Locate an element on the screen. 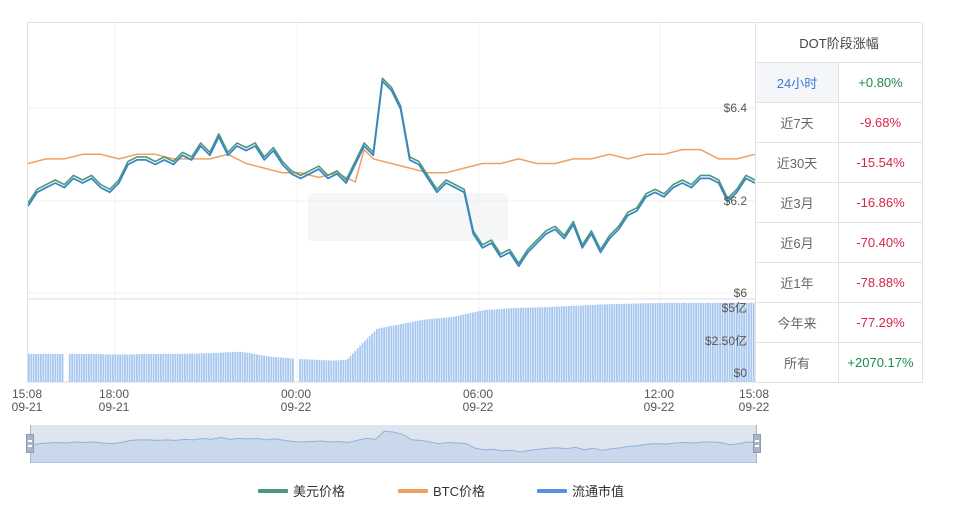  x-tick-label: 06:00 09-22 is located at coordinates (478, 400).